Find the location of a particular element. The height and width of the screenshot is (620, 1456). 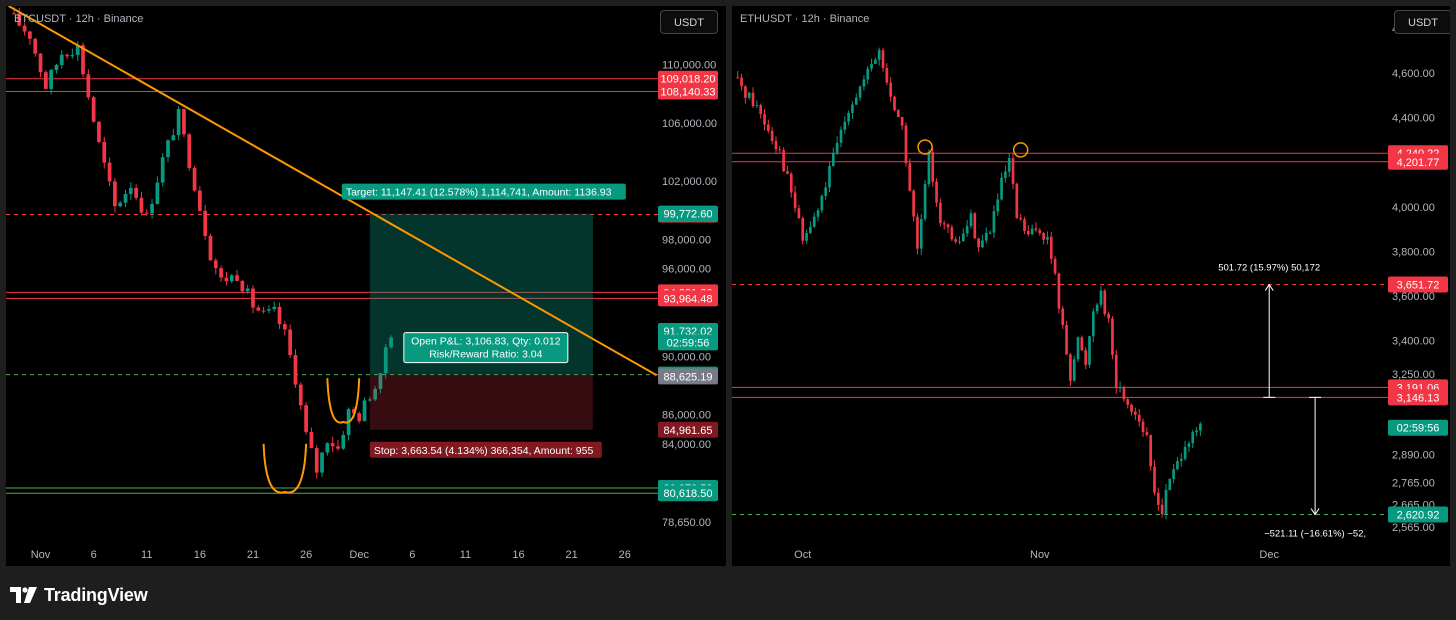

btc-arc-annotation is located at coordinates (285, 468).